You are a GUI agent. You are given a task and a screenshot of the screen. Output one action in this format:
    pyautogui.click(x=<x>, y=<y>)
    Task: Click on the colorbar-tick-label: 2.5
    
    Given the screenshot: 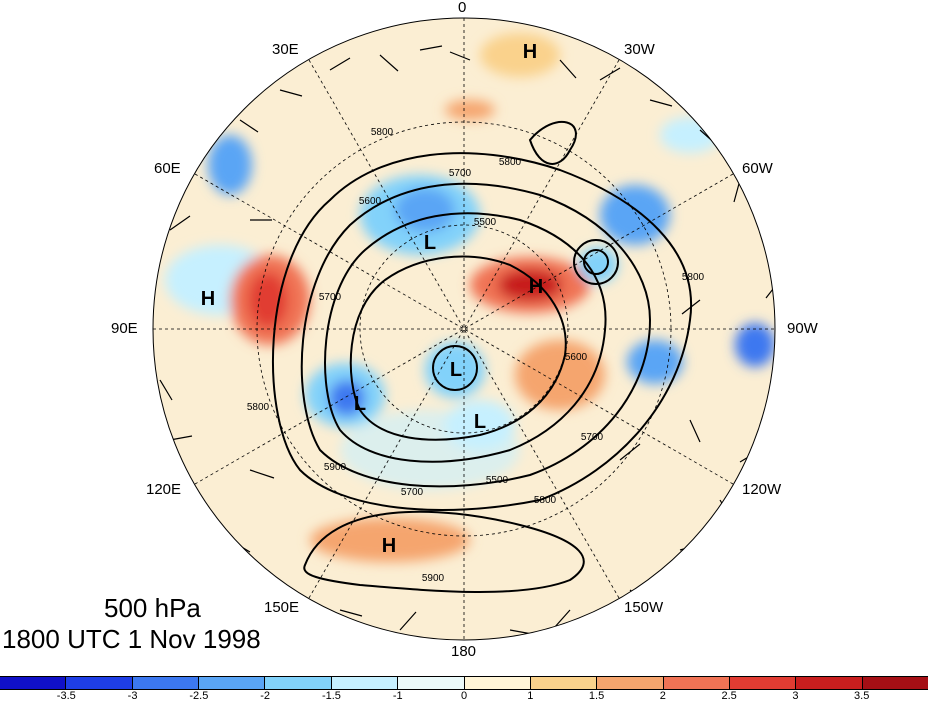 What is the action you would take?
    pyautogui.click(x=729, y=696)
    